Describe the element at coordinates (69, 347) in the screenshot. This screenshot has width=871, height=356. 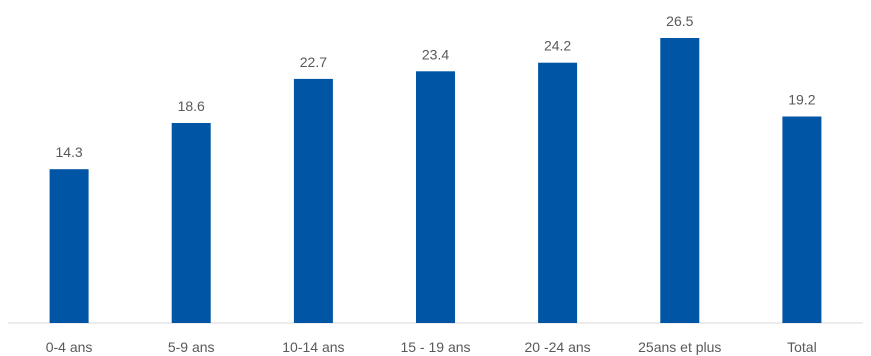
I see `x-tick-label-0: 0-4 ans` at that location.